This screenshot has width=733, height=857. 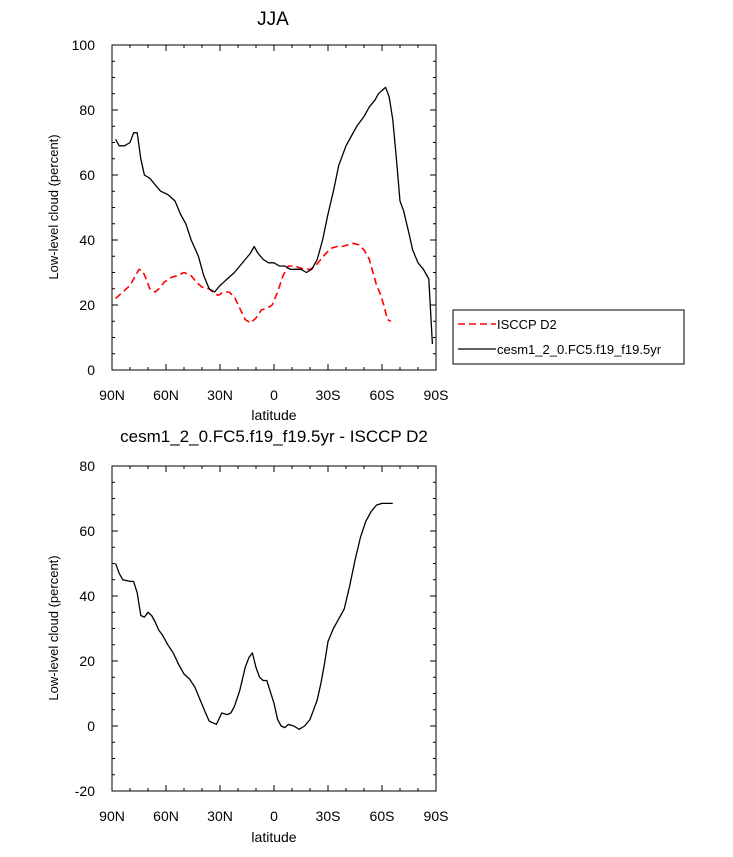 I want to click on top-x-tick-label: 30S, so click(x=328, y=395).